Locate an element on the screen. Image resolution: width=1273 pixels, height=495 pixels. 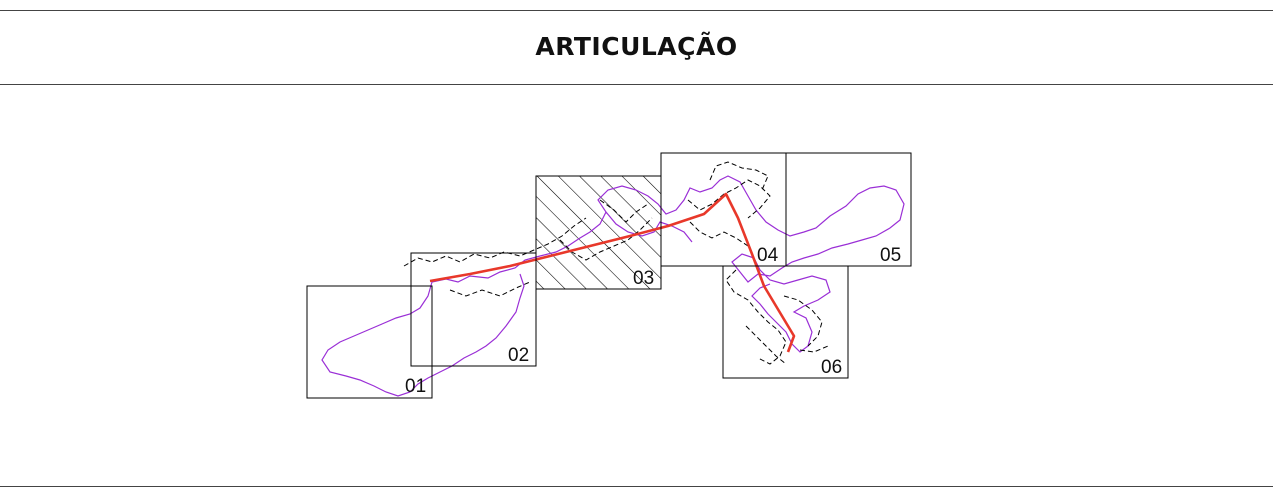
sheet-05-label: 05 is located at coordinates (890, 255).